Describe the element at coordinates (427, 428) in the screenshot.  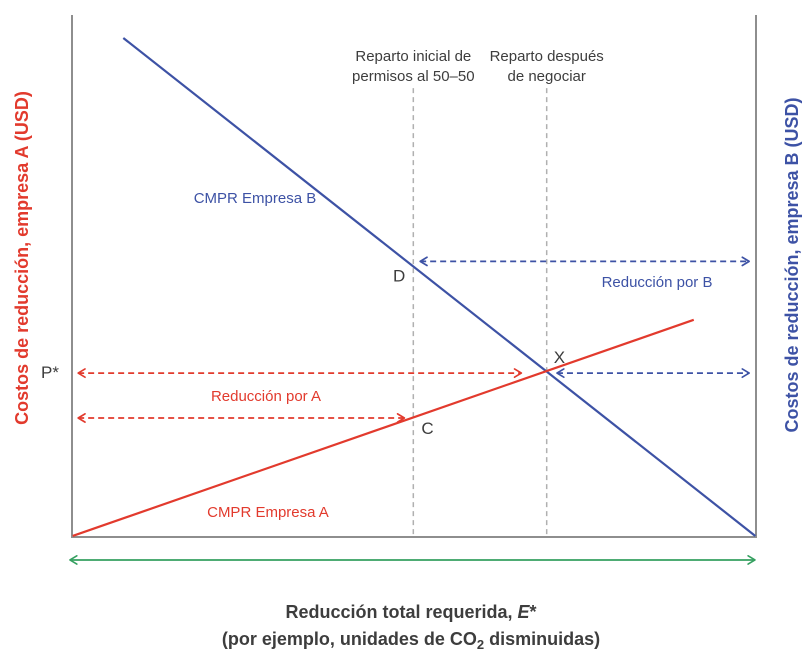
I see `point-label-C: C` at that location.